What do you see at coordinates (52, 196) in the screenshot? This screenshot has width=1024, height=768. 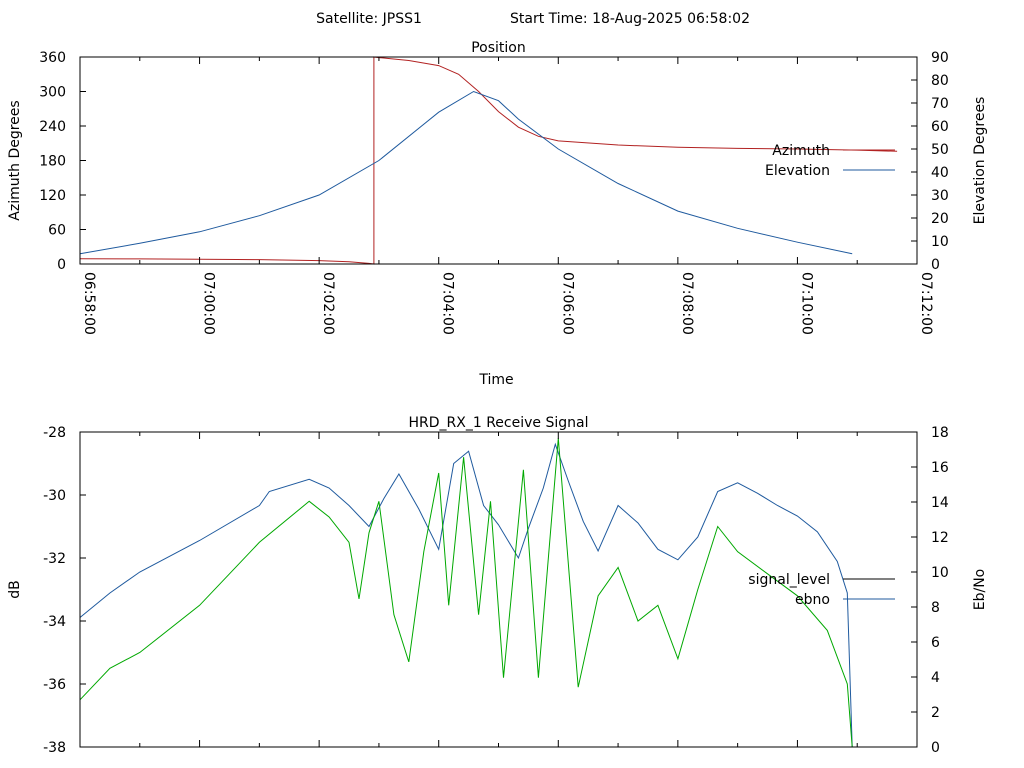 I see `y-tick-label: 120` at bounding box center [52, 196].